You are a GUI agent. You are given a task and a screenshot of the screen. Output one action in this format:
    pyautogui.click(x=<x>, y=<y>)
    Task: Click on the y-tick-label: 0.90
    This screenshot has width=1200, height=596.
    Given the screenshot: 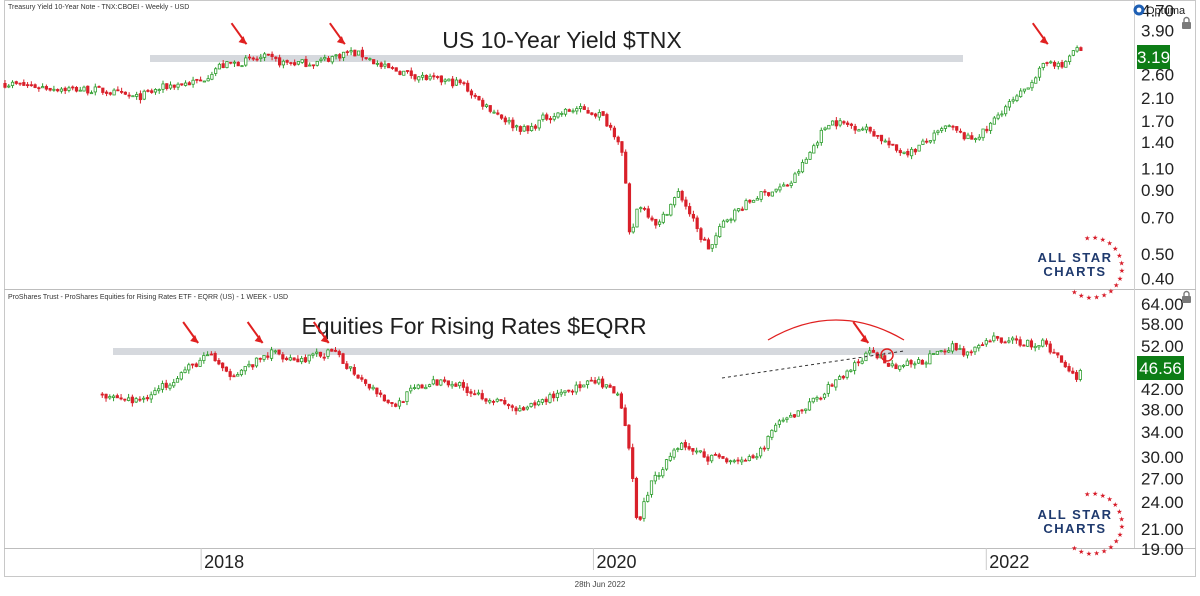 What is the action you would take?
    pyautogui.click(x=1157, y=190)
    